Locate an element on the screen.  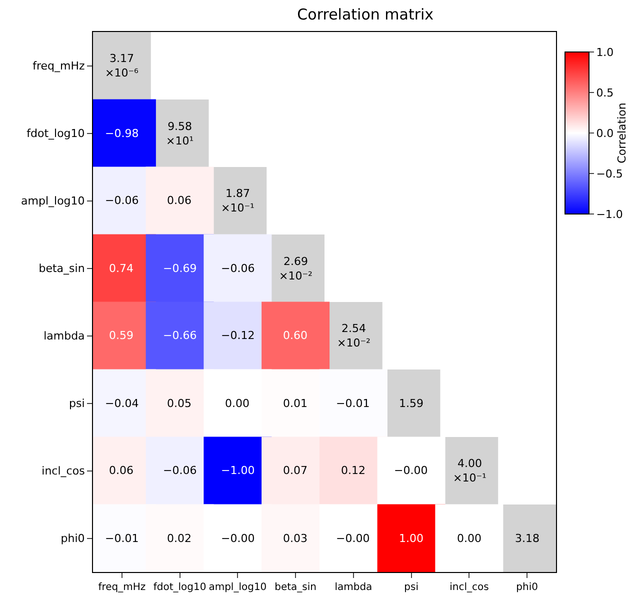
color-bar-label: −1.0 is located at coordinates (609, 214).